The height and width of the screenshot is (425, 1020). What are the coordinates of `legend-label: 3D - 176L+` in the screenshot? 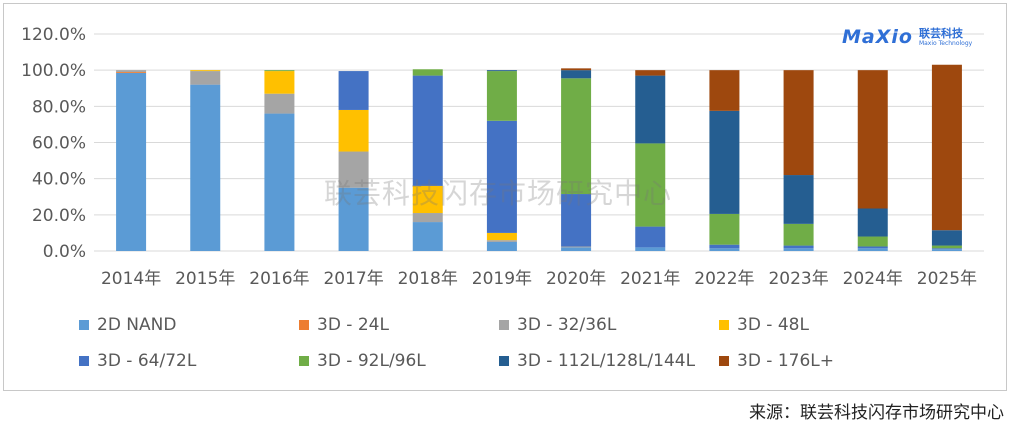 It's located at (786, 361).